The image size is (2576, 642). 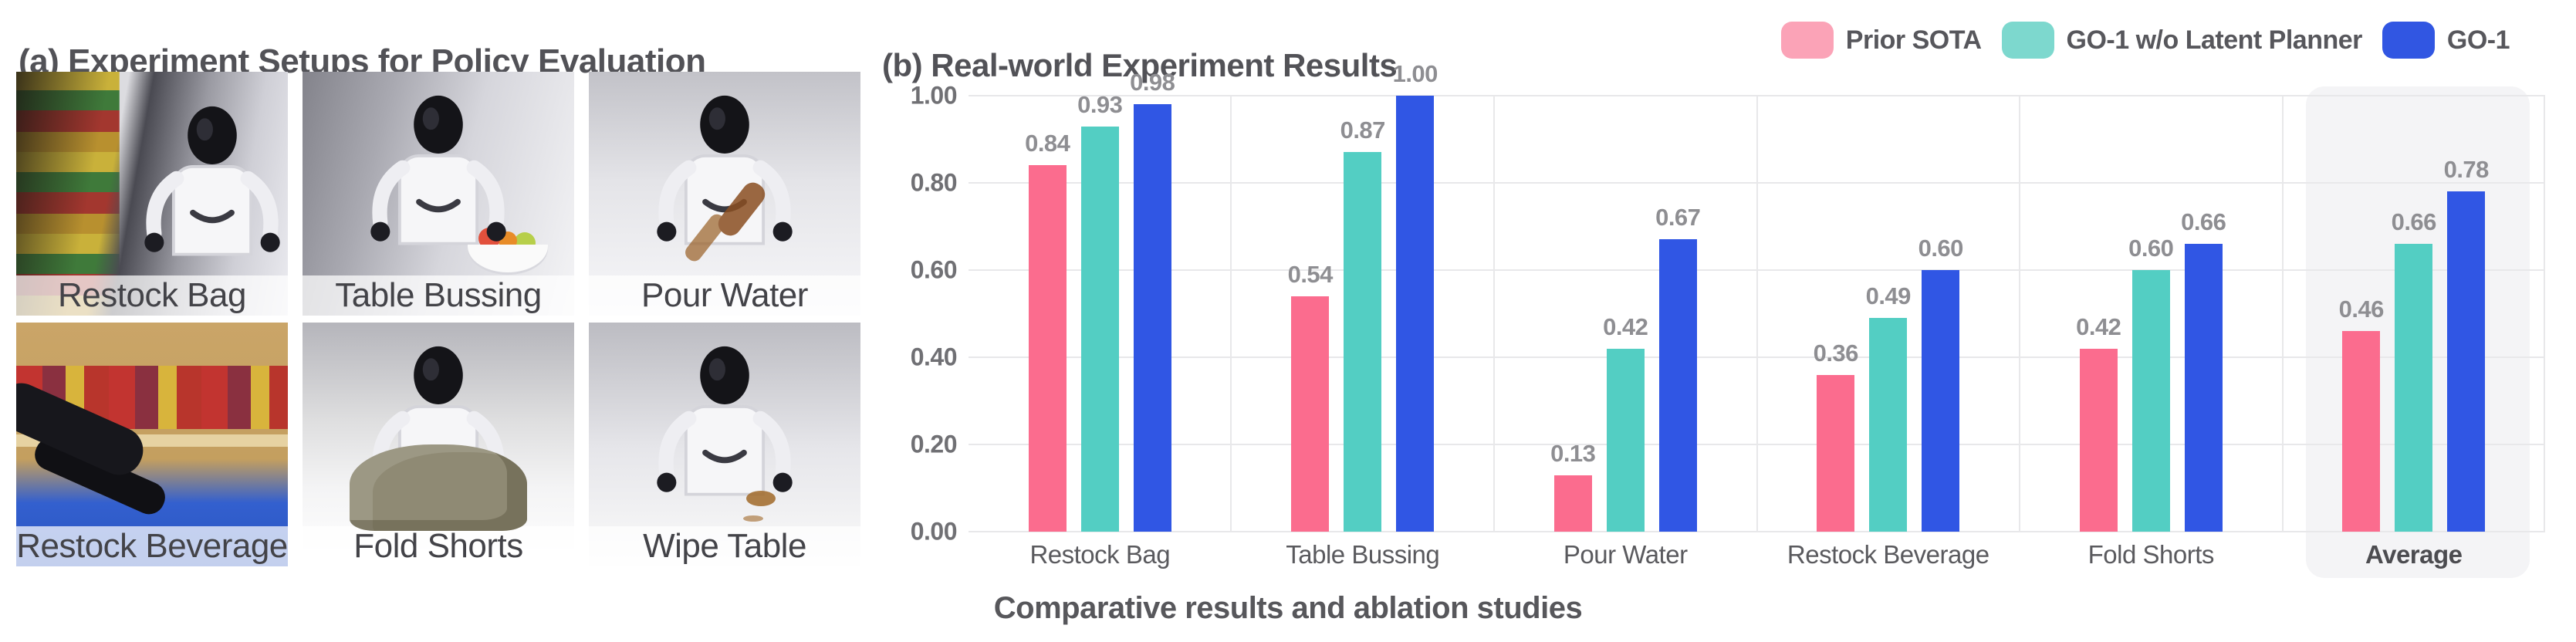 What do you see at coordinates (1363, 554) in the screenshot?
I see `category-label-table-bussing: Table Bussing` at bounding box center [1363, 554].